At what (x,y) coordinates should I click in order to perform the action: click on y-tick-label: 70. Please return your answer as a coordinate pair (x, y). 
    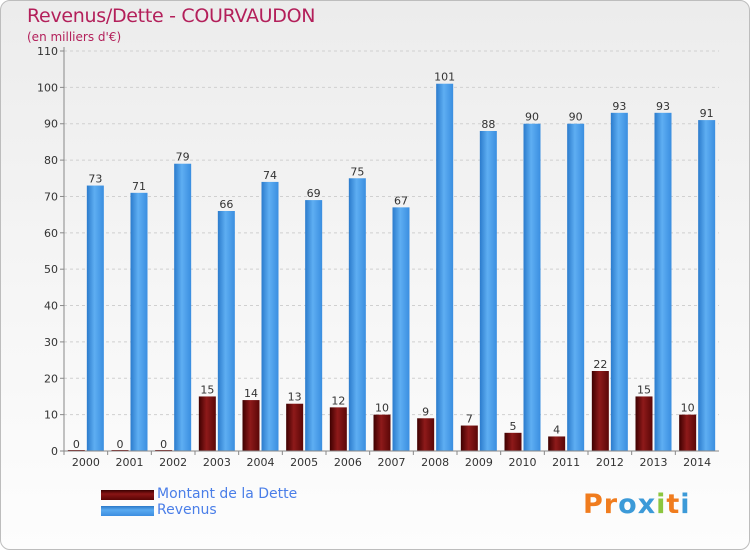
    Looking at the image, I should click on (51, 196).